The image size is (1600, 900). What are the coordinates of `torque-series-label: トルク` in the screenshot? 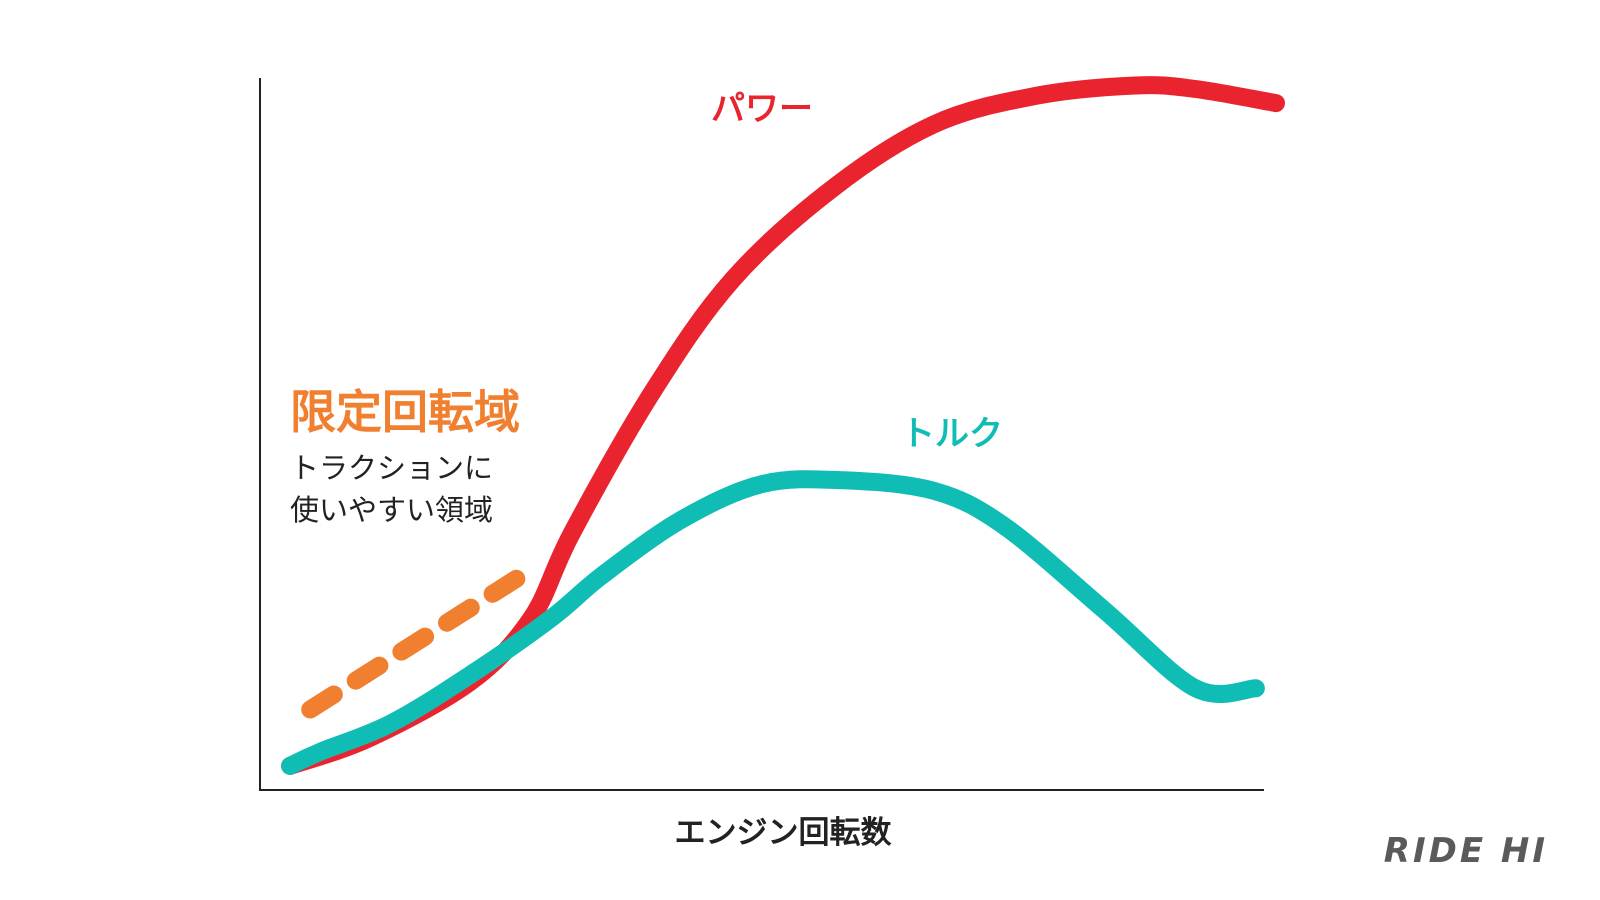 It's located at (952, 434).